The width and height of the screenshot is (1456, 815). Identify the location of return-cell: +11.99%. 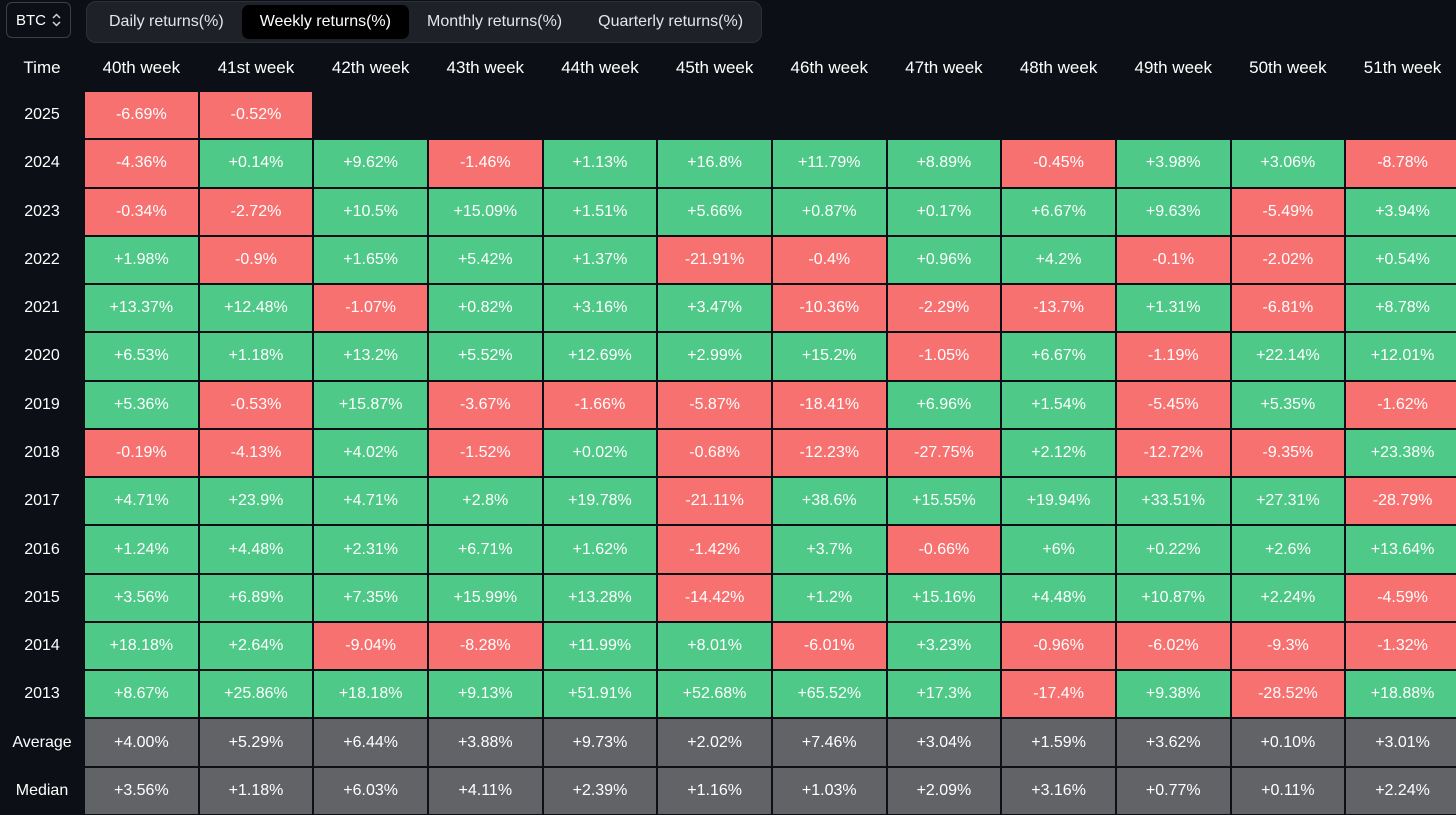
(600, 646).